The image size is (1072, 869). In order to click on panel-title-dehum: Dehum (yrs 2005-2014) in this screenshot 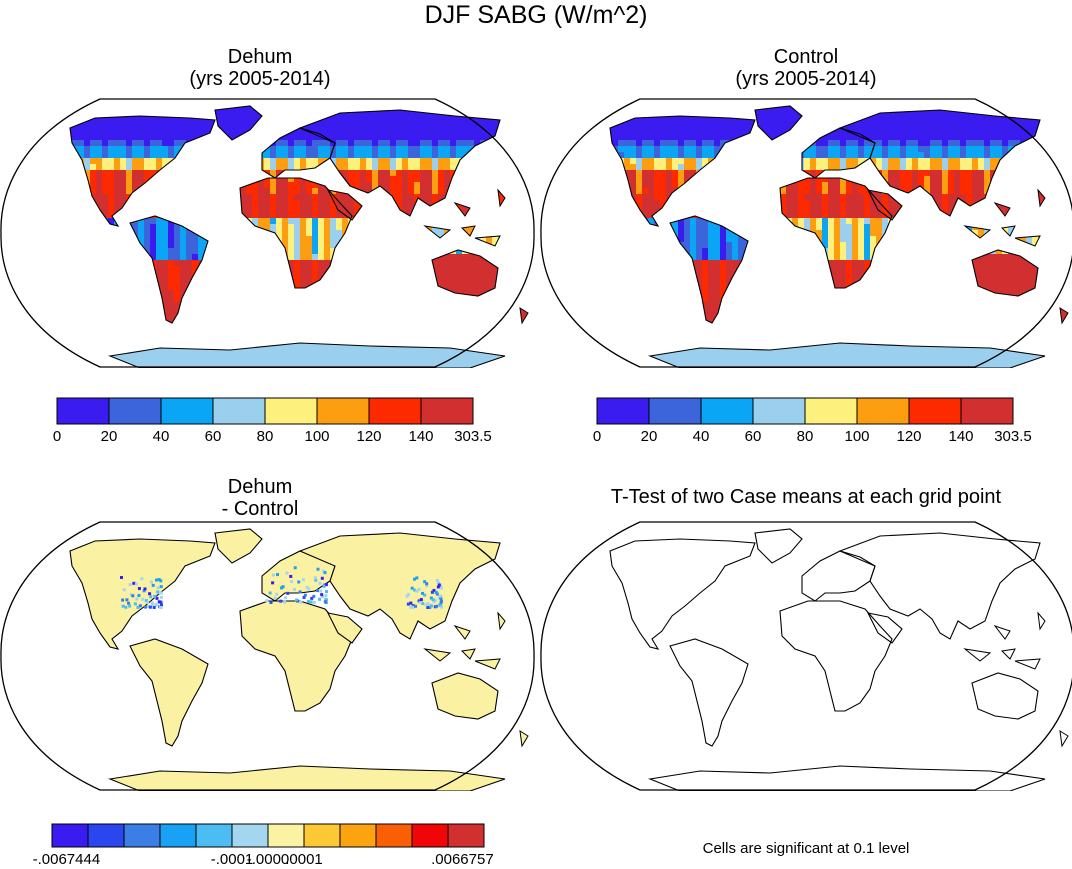, I will do `click(260, 68)`.